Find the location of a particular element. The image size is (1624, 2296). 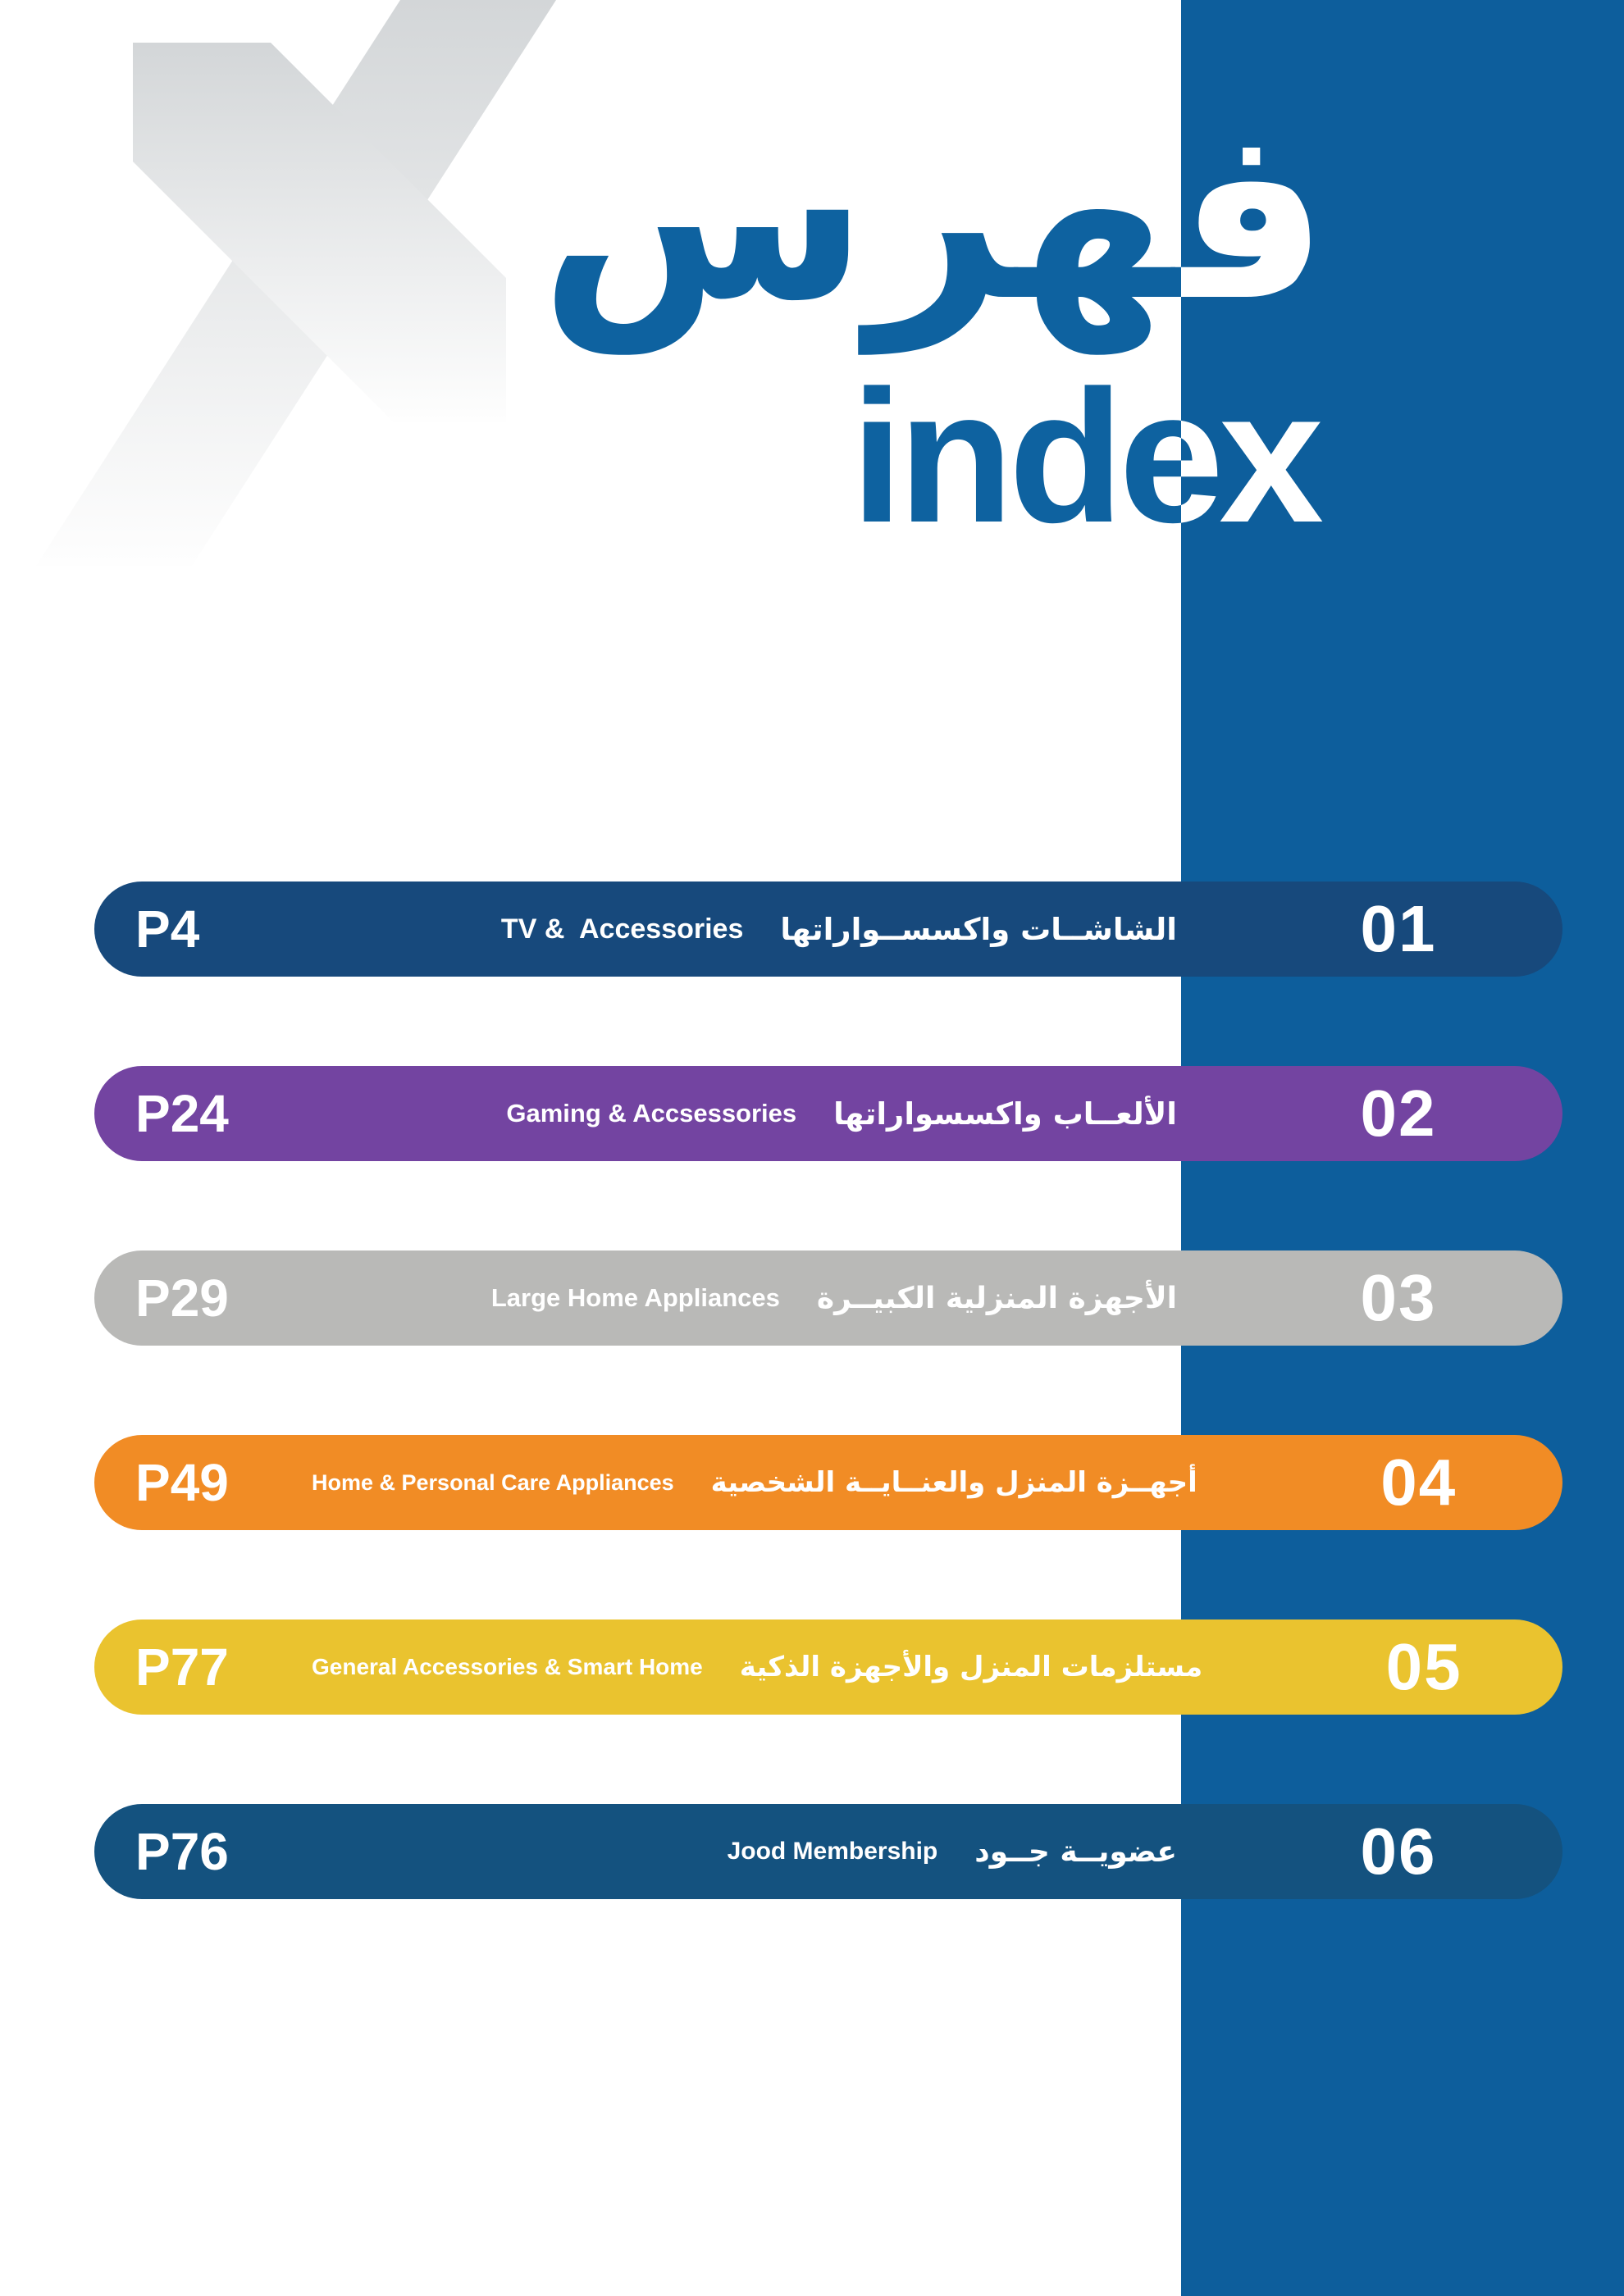

section-number: 03 is located at coordinates (1398, 1297).